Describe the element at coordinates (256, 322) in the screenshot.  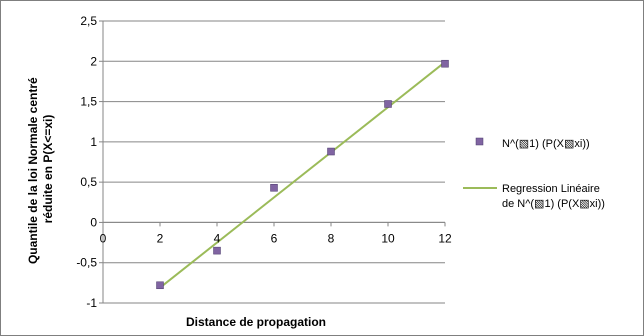
I see `x-axis-title: Distance de propagation` at that location.